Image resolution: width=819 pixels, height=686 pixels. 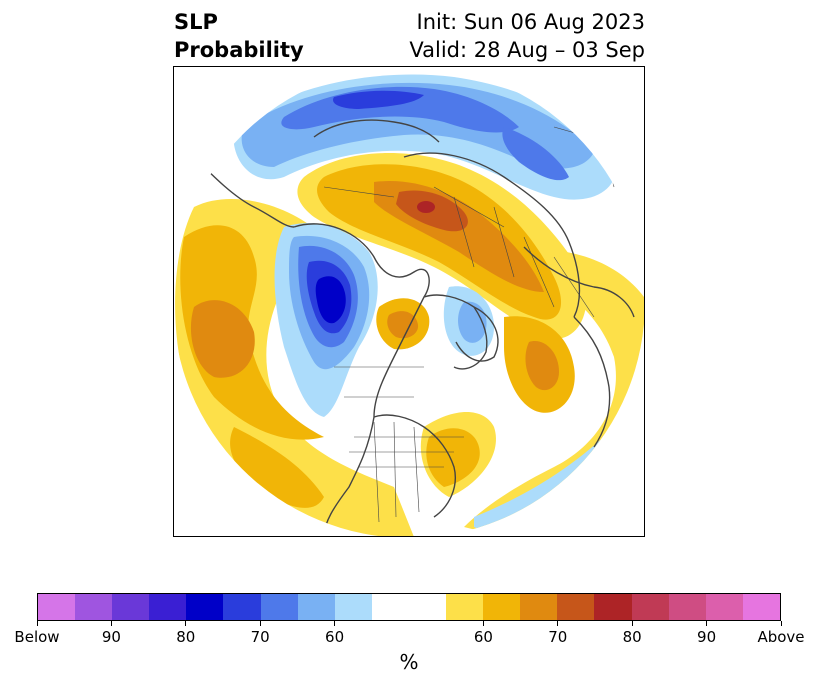 I want to click on blue-east-asia, so click(x=535, y=154).